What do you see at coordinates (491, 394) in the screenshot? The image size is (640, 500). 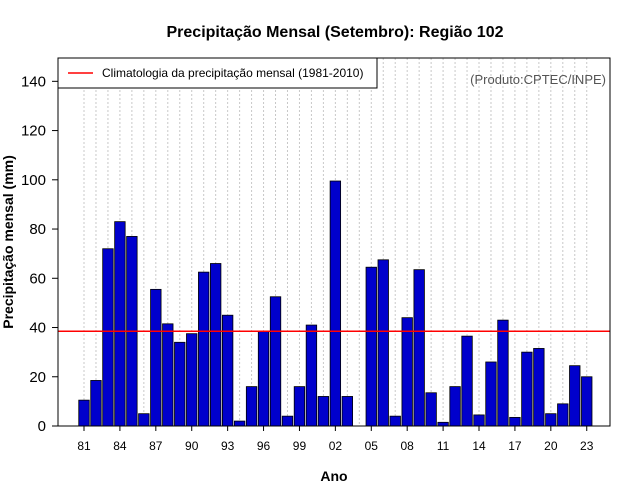 I see `bar-2015` at bounding box center [491, 394].